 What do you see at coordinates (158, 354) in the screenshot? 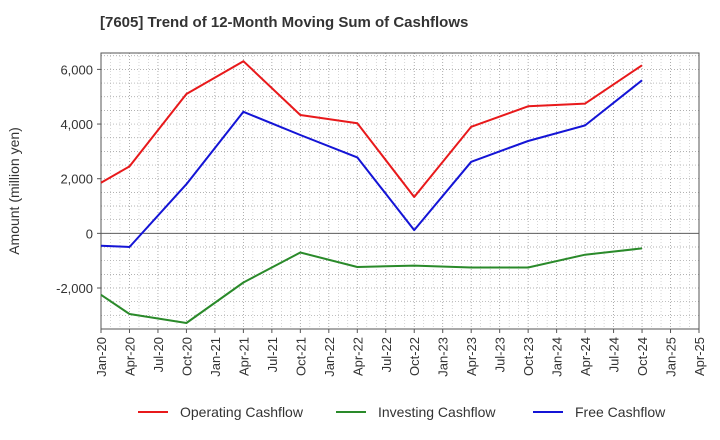
I see `x-tick-label: Jul-20` at bounding box center [158, 354].